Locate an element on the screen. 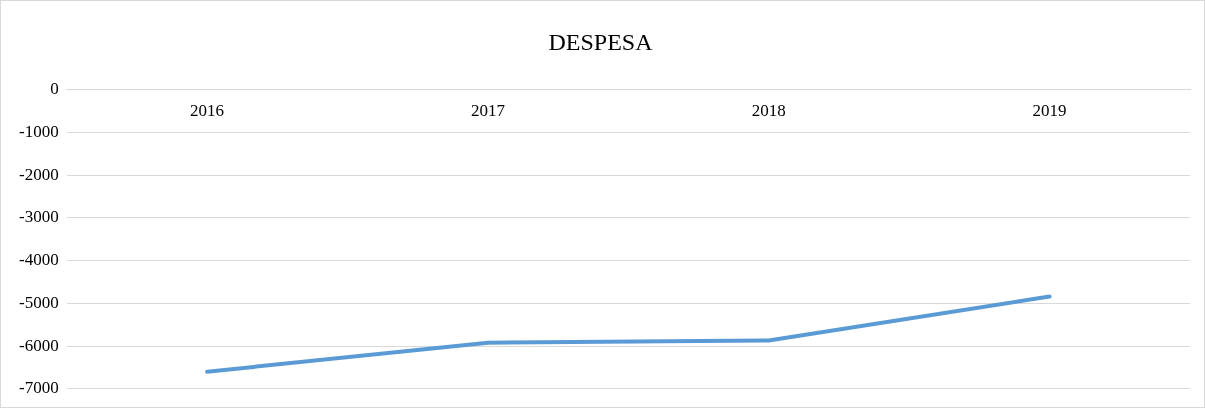  x-tick-label: 2018 is located at coordinates (768, 111).